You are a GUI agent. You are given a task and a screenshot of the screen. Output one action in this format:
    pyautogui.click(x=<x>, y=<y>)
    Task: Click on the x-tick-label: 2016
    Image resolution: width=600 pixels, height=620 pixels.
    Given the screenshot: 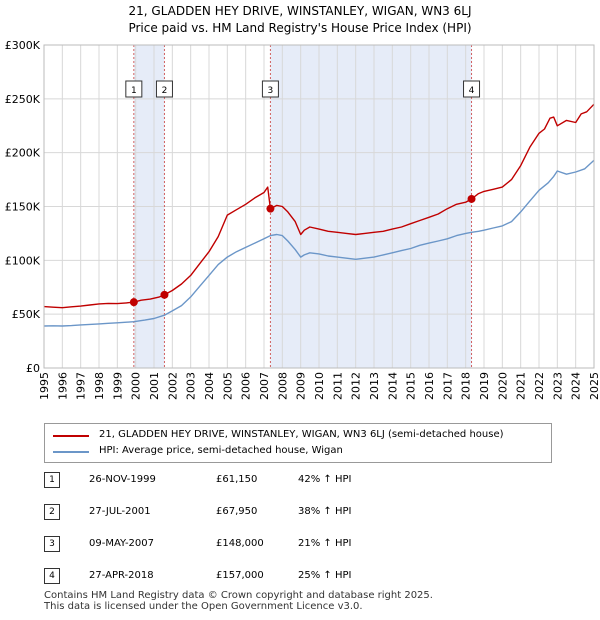 What is the action you would take?
    pyautogui.click(x=429, y=386)
    